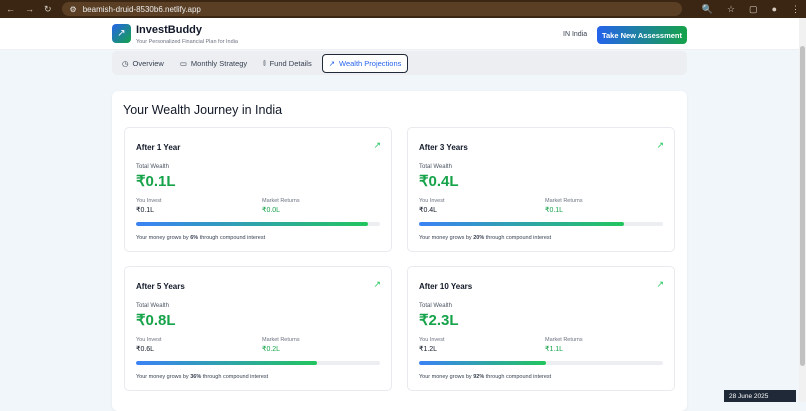 This screenshot has height=411, width=806. Describe the element at coordinates (183, 63) in the screenshot. I see `calendar-icon: ▭` at that location.